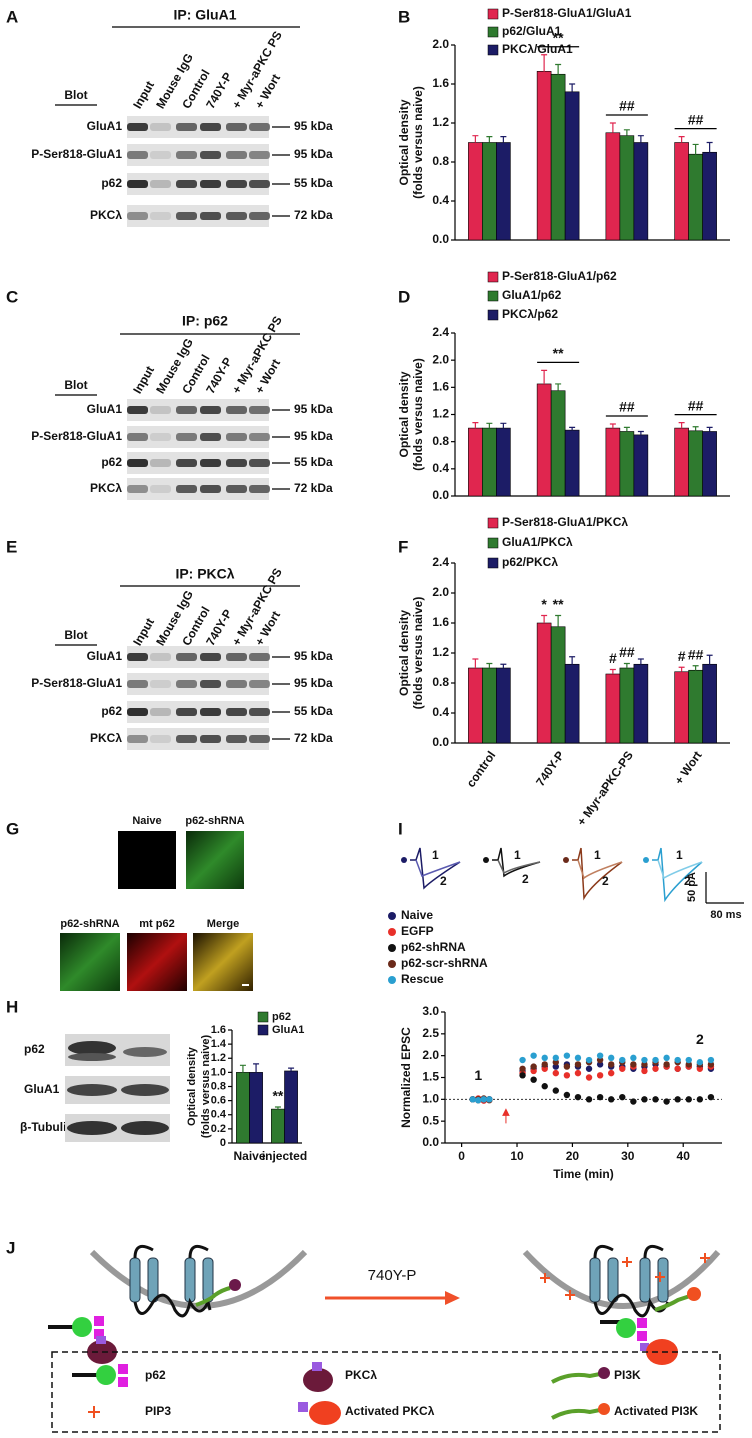 The height and width of the screenshot is (1438, 752). I want to click on y-tick-label: 0.5, so click(430, 1120).